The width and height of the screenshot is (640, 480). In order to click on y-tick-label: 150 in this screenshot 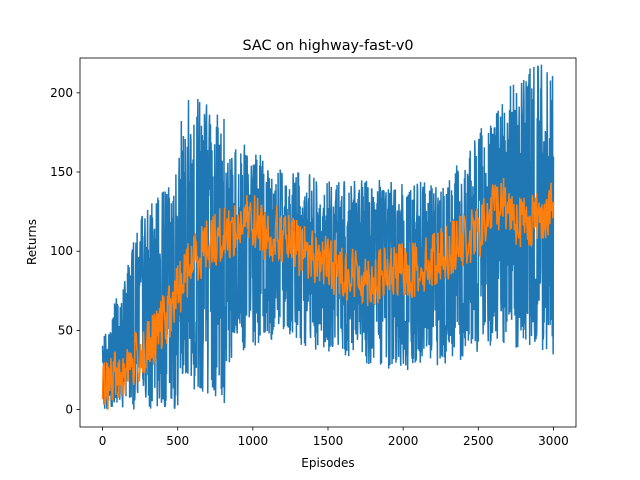, I will do `click(61, 172)`.